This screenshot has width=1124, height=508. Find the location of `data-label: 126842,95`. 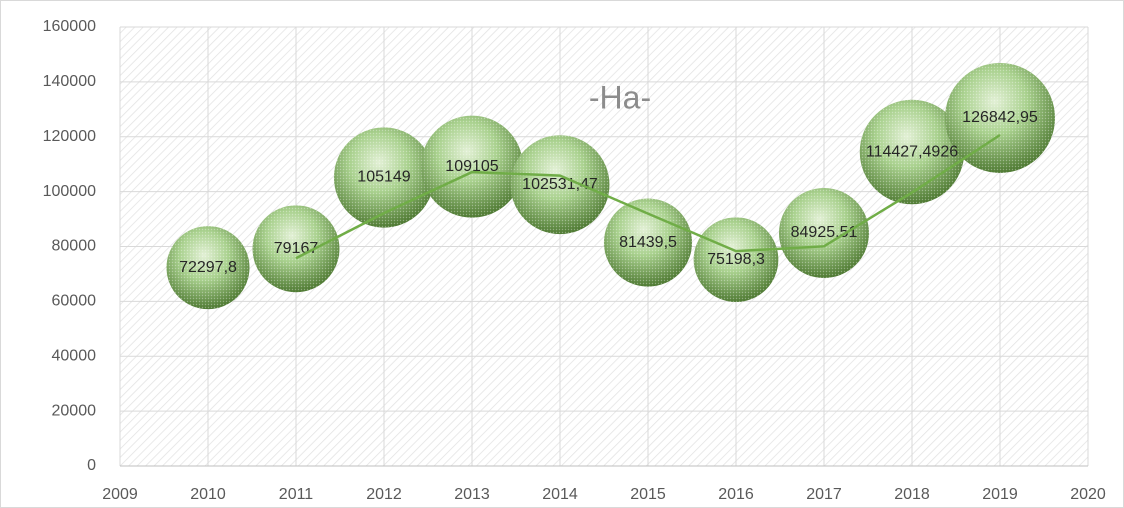

data-label: 126842,95 is located at coordinates (1000, 117).